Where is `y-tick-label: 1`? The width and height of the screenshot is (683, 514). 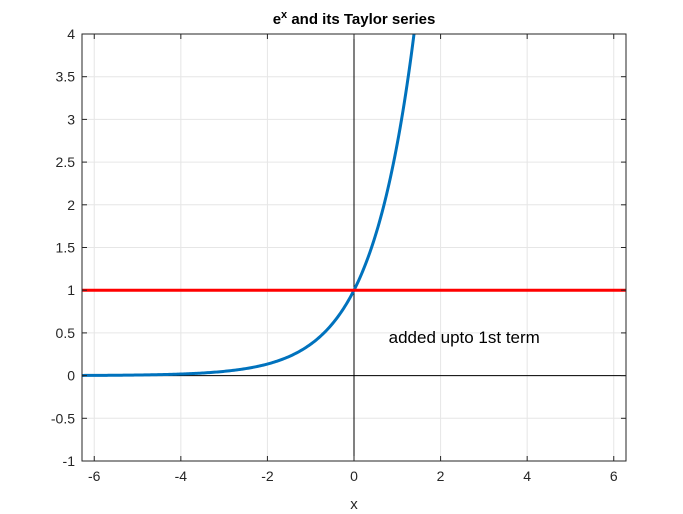
y-tick-label: 1 is located at coordinates (71, 290).